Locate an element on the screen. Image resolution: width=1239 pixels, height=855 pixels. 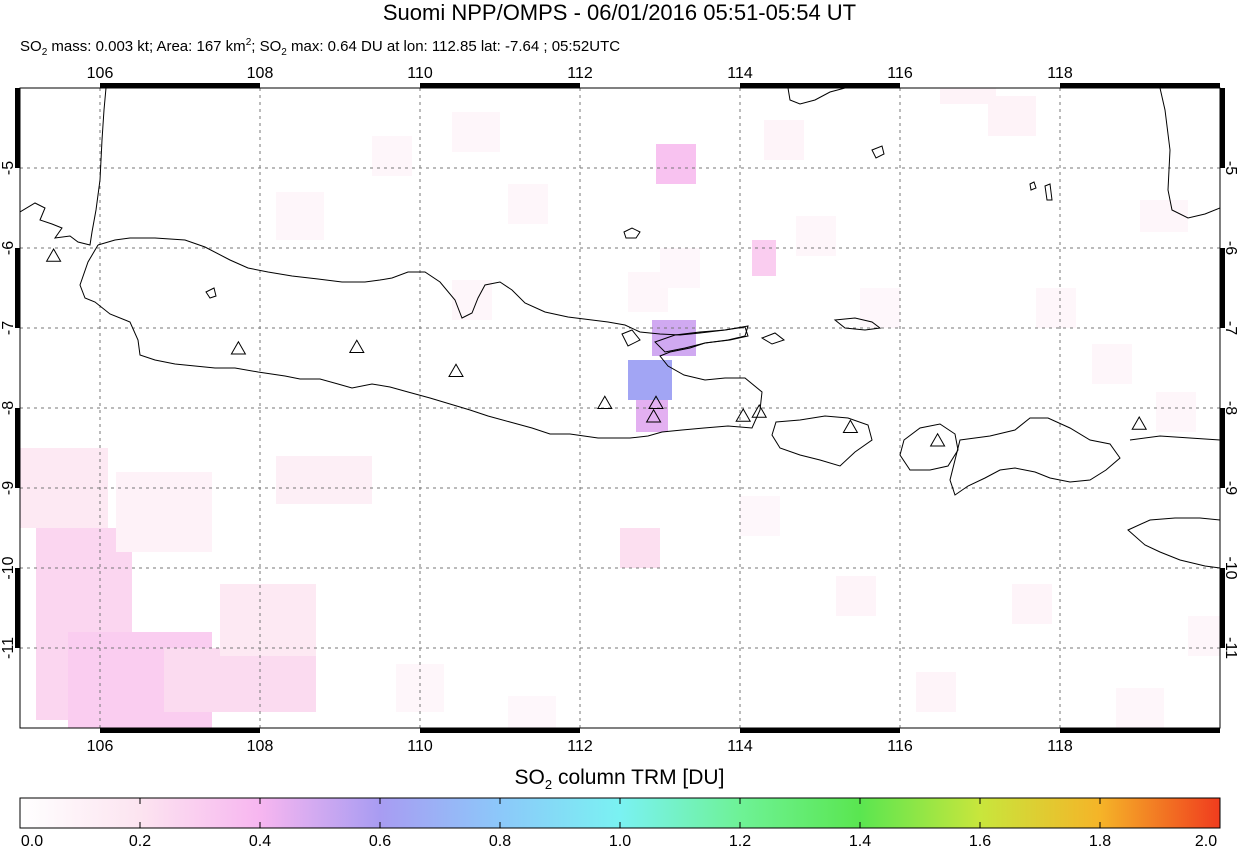
coast-bawean is located at coordinates (632, 233).